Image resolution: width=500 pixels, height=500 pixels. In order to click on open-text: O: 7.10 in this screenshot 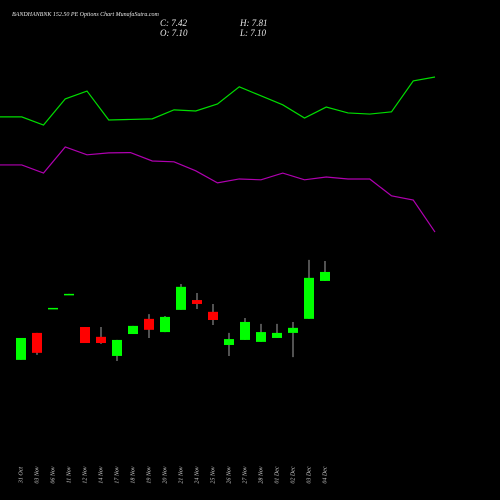, I will do `click(174, 33)`.